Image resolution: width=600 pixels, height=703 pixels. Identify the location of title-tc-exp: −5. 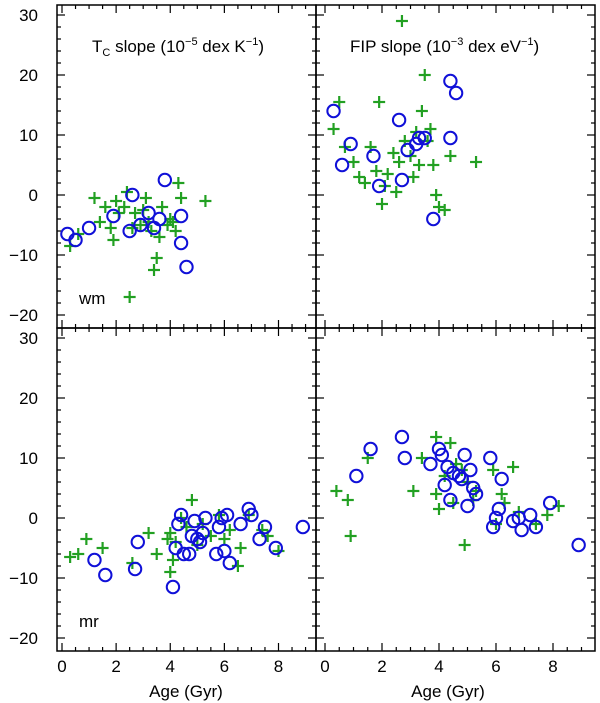
(191, 42).